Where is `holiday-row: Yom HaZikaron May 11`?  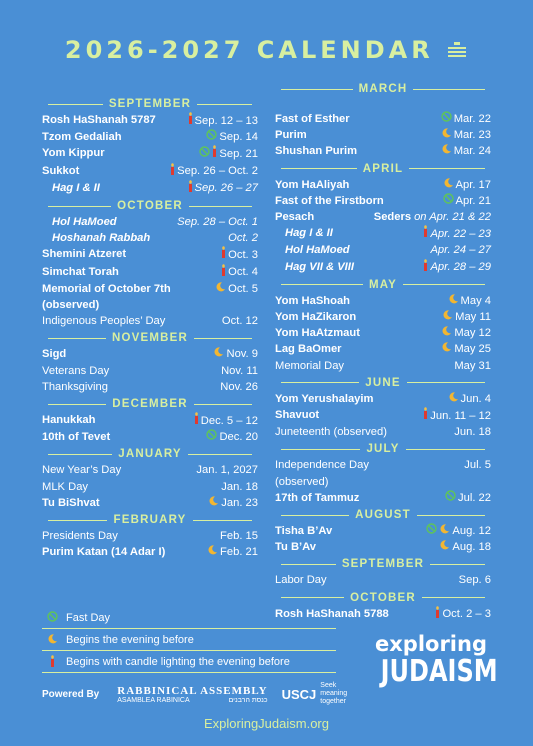 holiday-row: Yom HaZikaron May 11 is located at coordinates (383, 317).